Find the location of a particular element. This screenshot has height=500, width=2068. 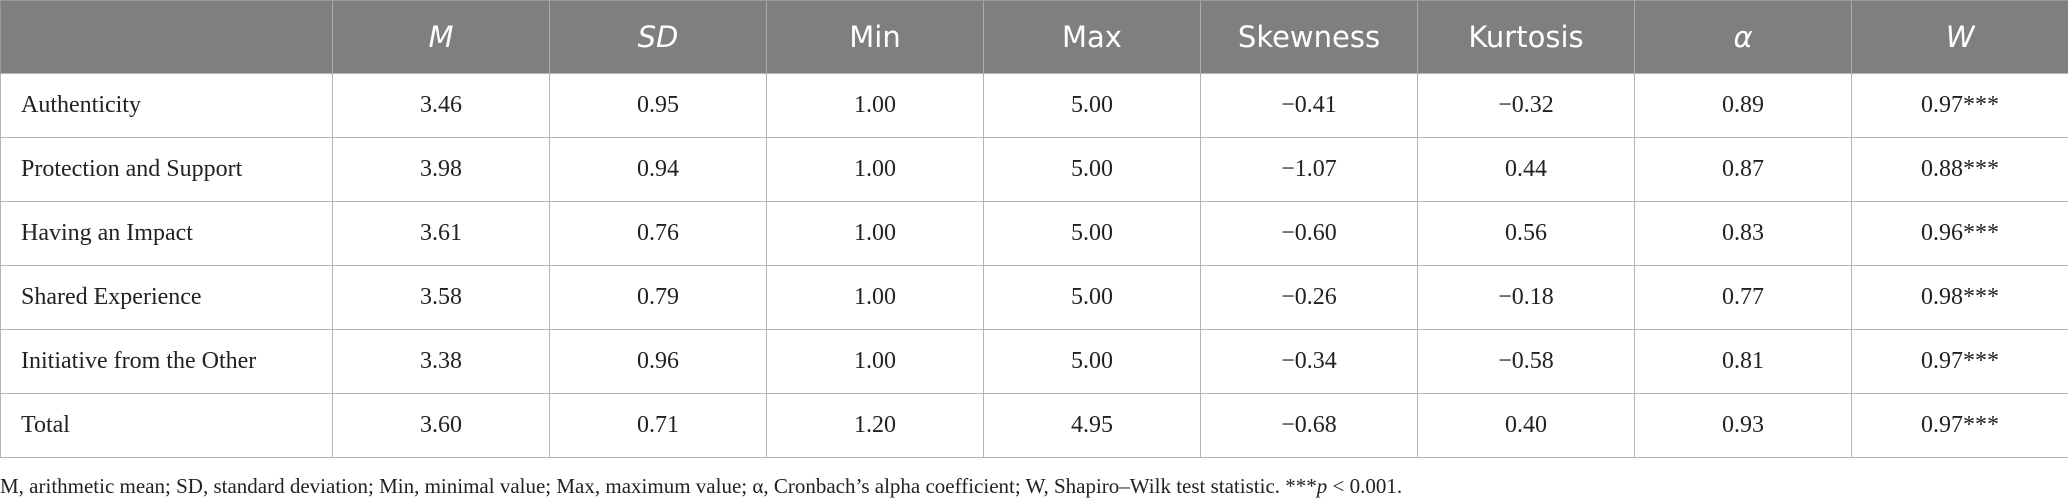

header-cell: Skewness is located at coordinates (1309, 37).